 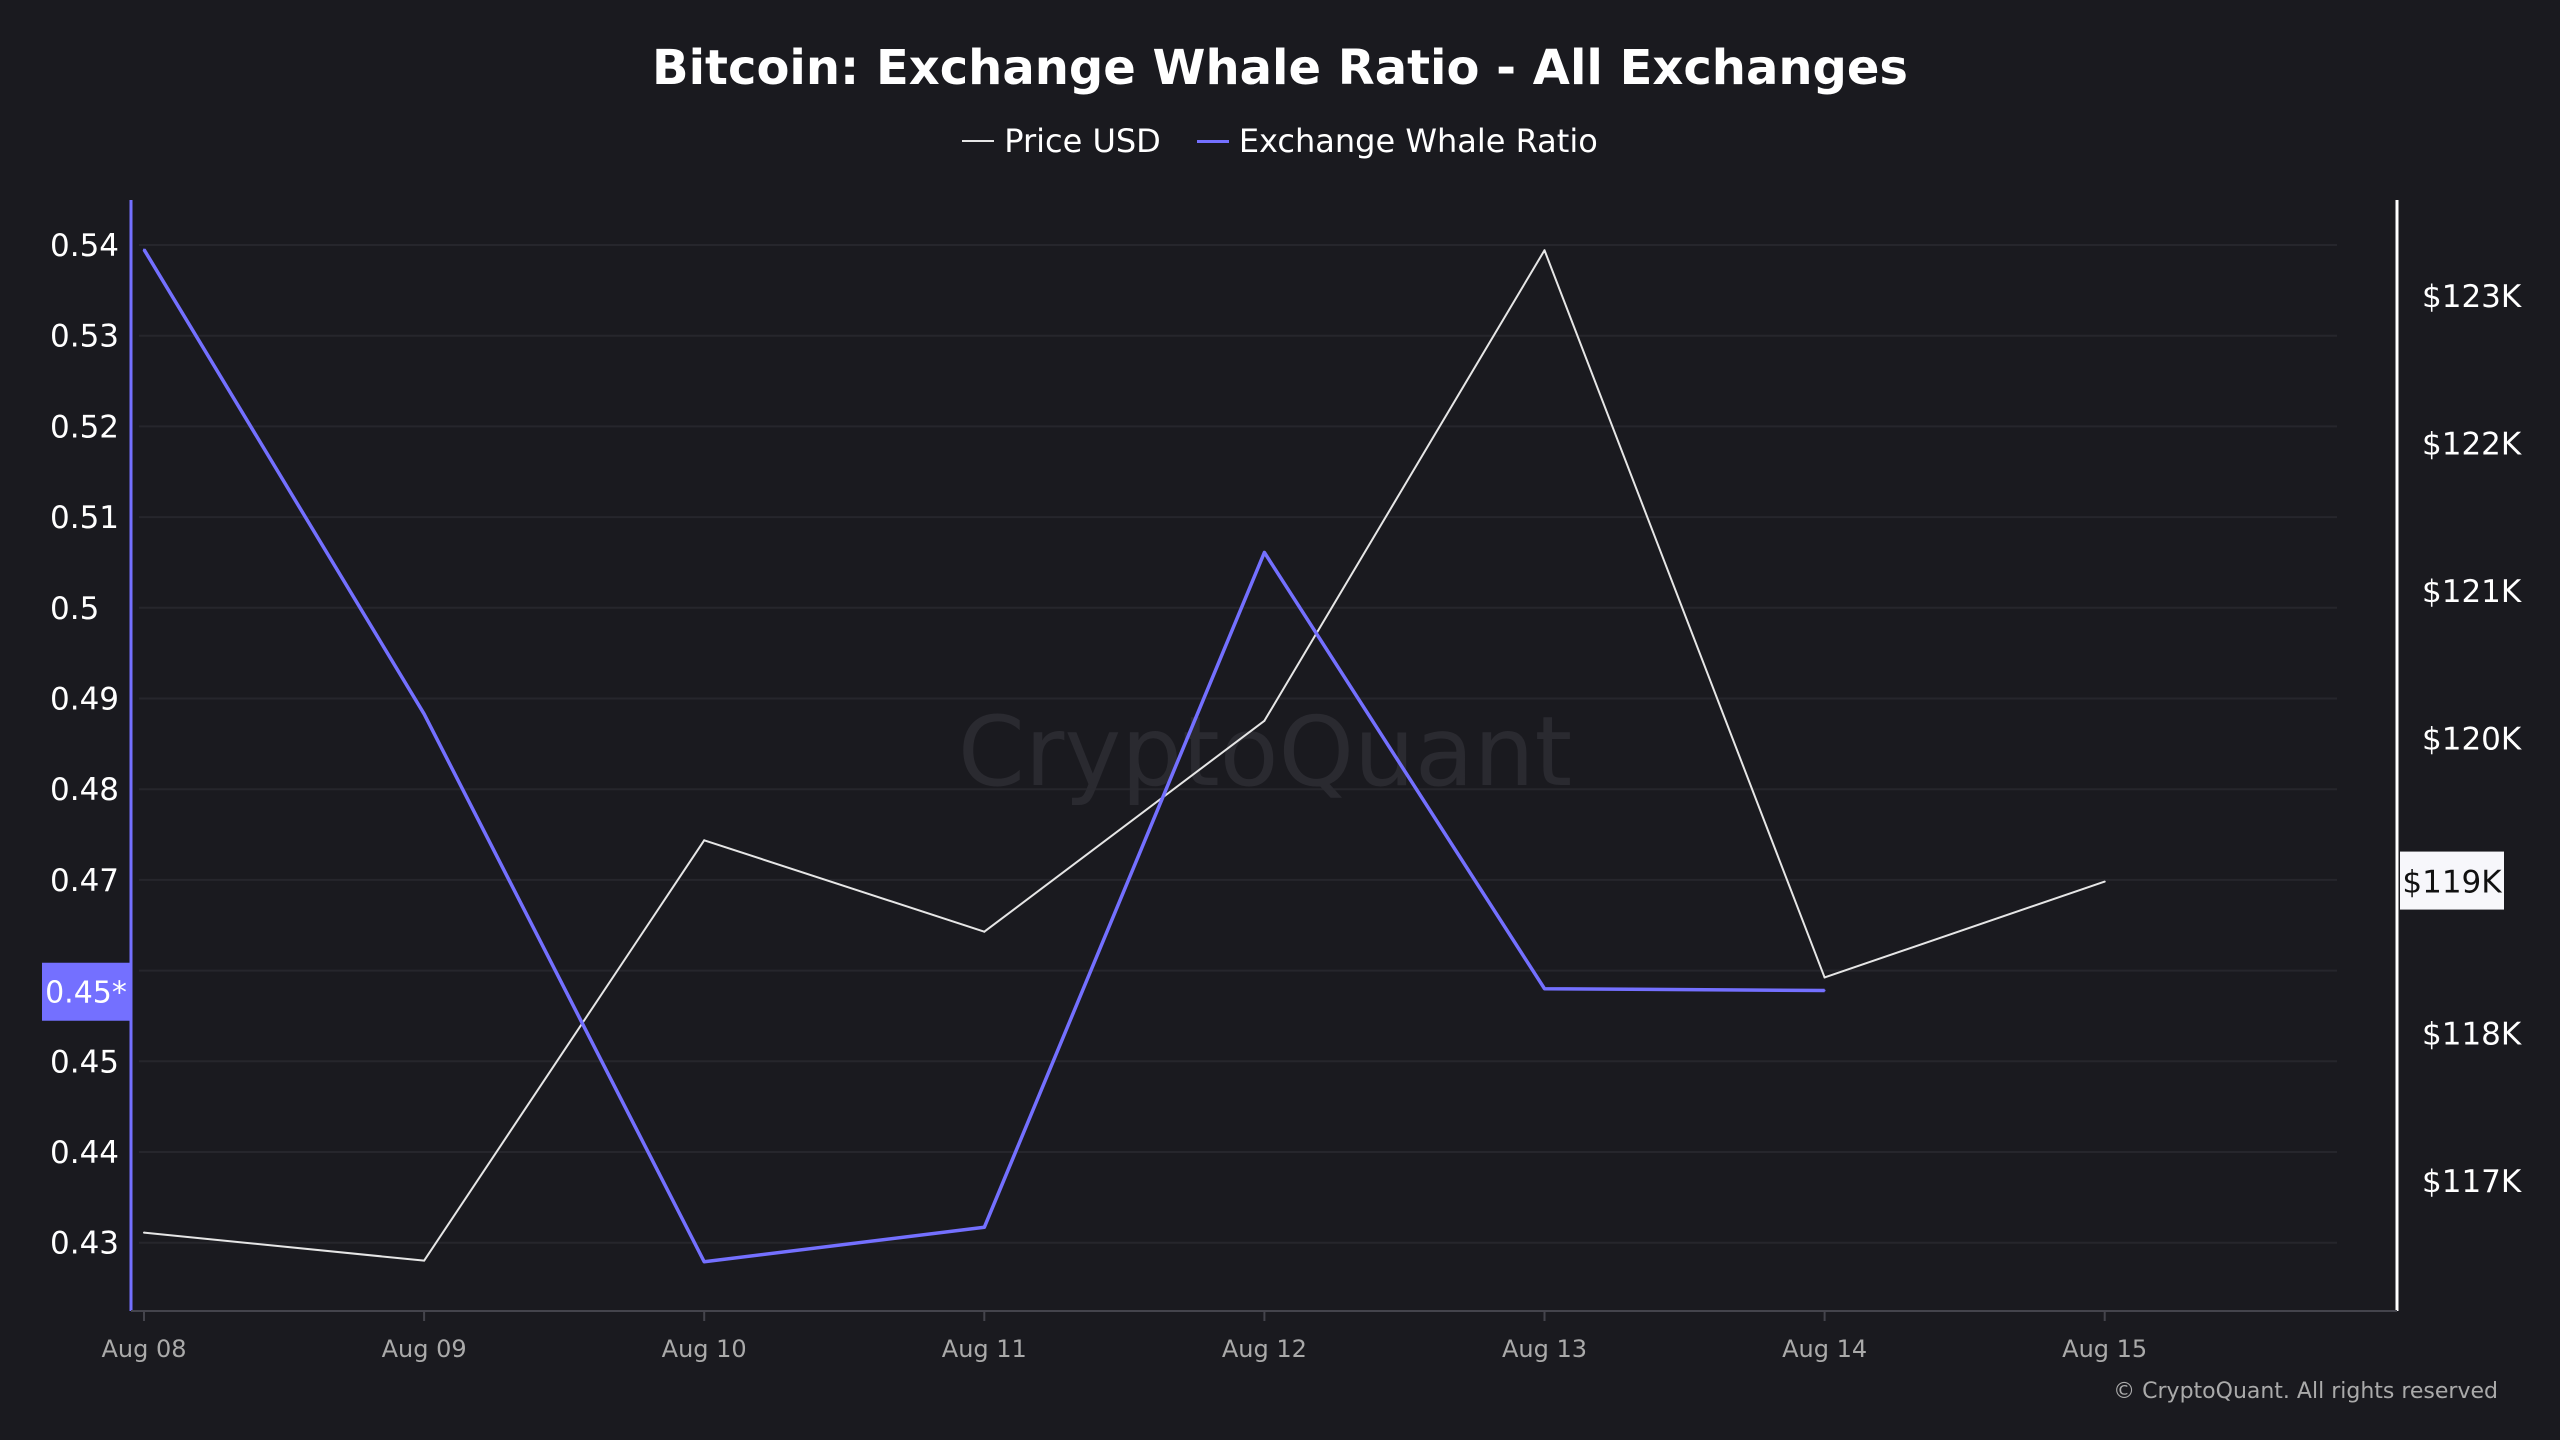 I want to click on y-left-tick-label: 0.51, so click(x=84, y=518).